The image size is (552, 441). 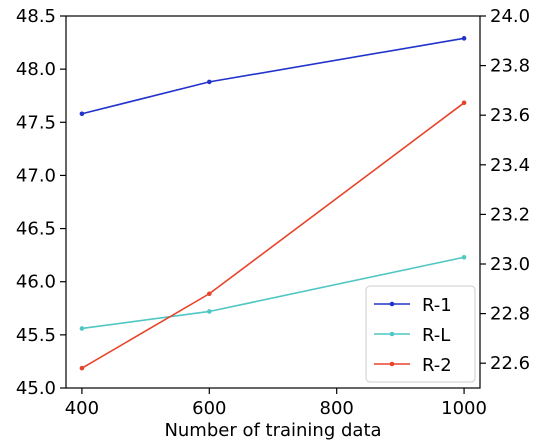 What do you see at coordinates (36, 335) in the screenshot?
I see `y-left-tick-label: 45.5` at bounding box center [36, 335].